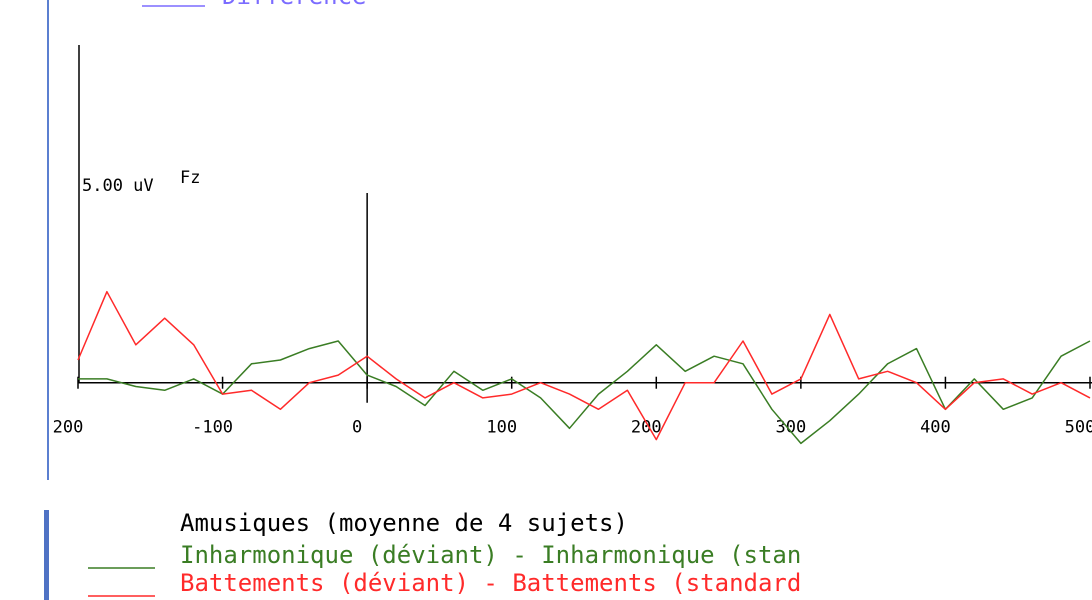  What do you see at coordinates (501, 428) in the screenshot?
I see `x-tick-label: 100` at bounding box center [501, 428].